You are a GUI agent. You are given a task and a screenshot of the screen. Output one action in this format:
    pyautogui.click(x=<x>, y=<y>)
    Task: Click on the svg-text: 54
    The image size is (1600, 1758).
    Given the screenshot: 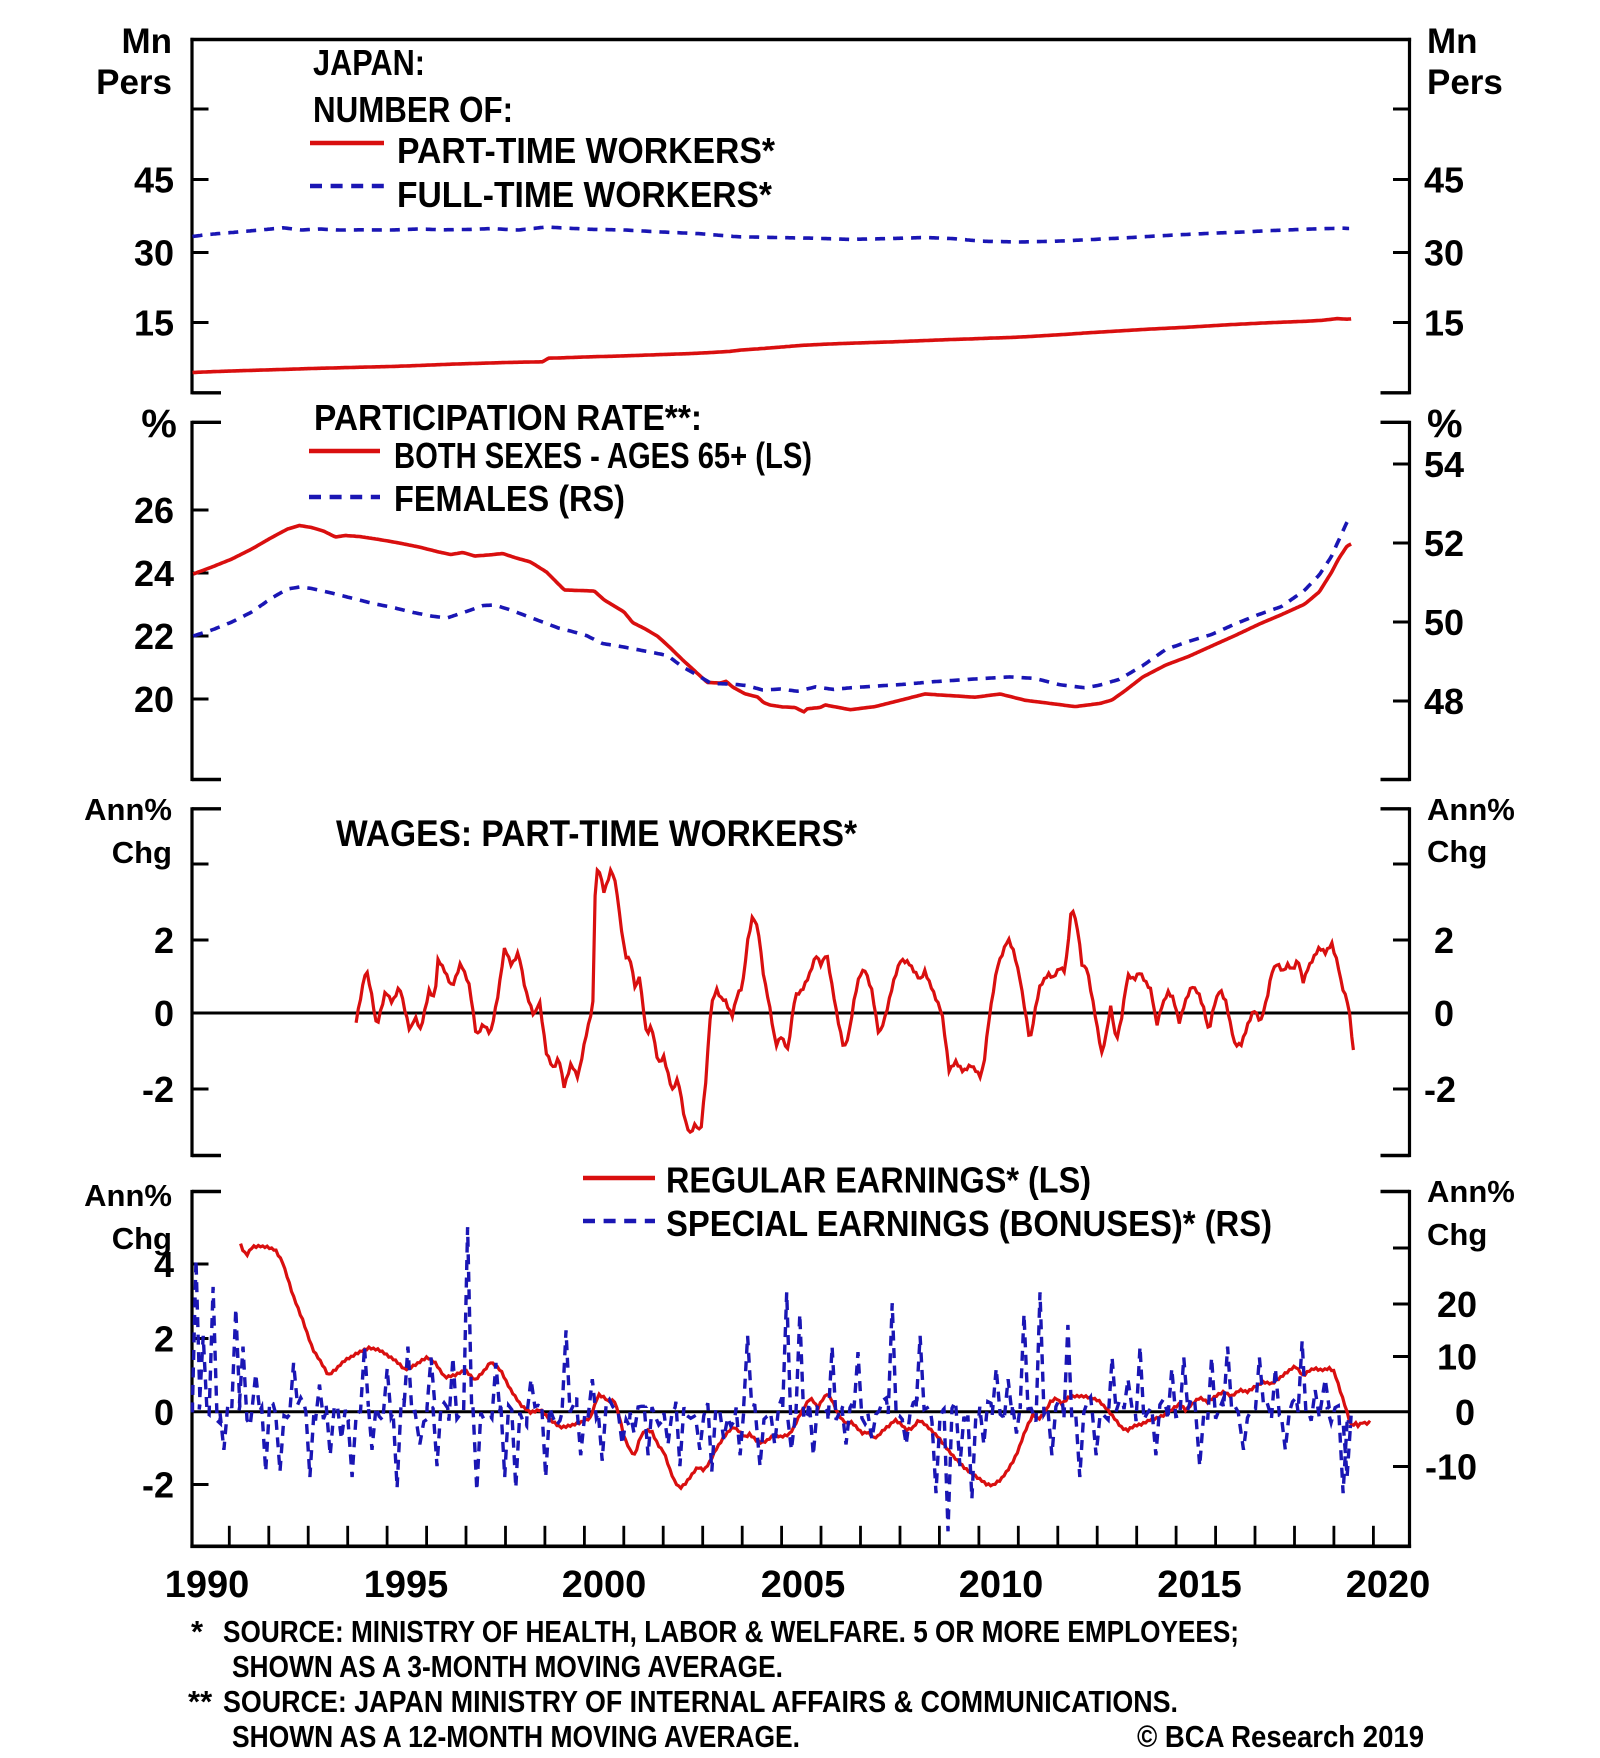 What is the action you would take?
    pyautogui.click(x=1444, y=464)
    